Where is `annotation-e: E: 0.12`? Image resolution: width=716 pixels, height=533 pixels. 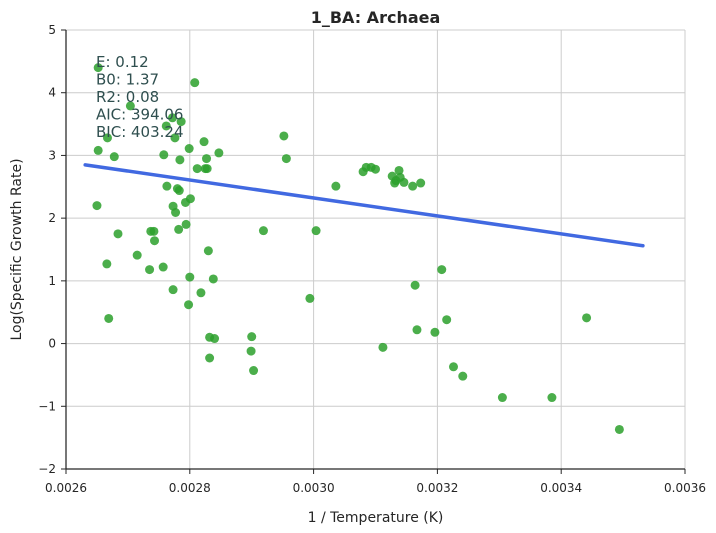
annotation-e: E: 0.12 is located at coordinates (122, 62).